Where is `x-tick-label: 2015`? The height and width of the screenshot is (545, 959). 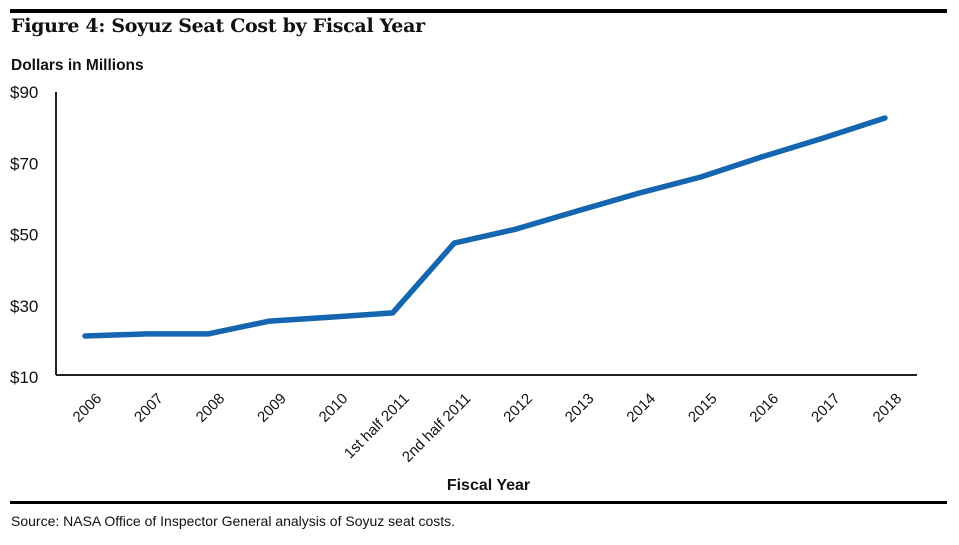 x-tick-label: 2015 is located at coordinates (703, 408).